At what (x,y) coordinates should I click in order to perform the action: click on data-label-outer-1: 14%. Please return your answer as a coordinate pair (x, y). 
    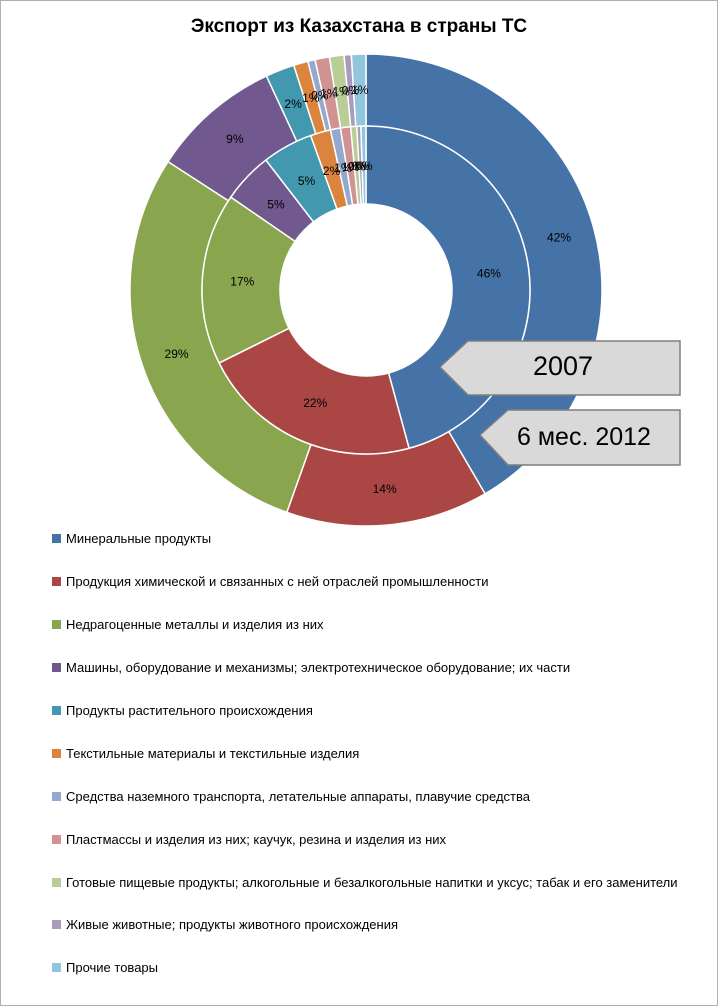
    Looking at the image, I should click on (385, 489).